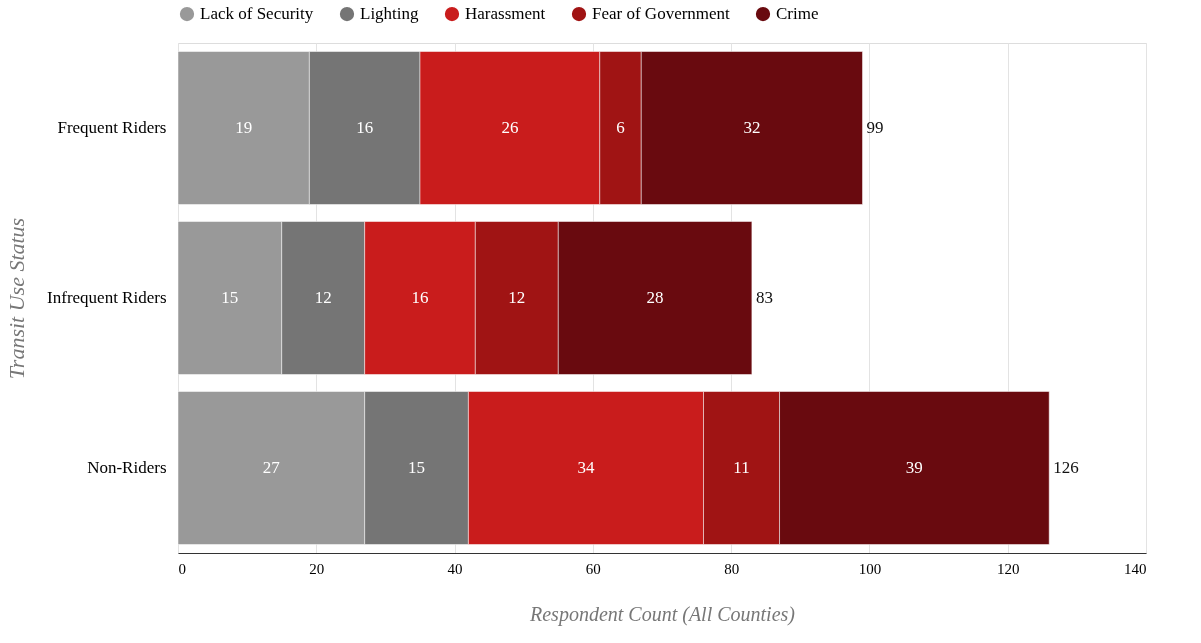 The height and width of the screenshot is (643, 1201). Describe the element at coordinates (1135, 568) in the screenshot. I see `x-tick-label: 140` at that location.